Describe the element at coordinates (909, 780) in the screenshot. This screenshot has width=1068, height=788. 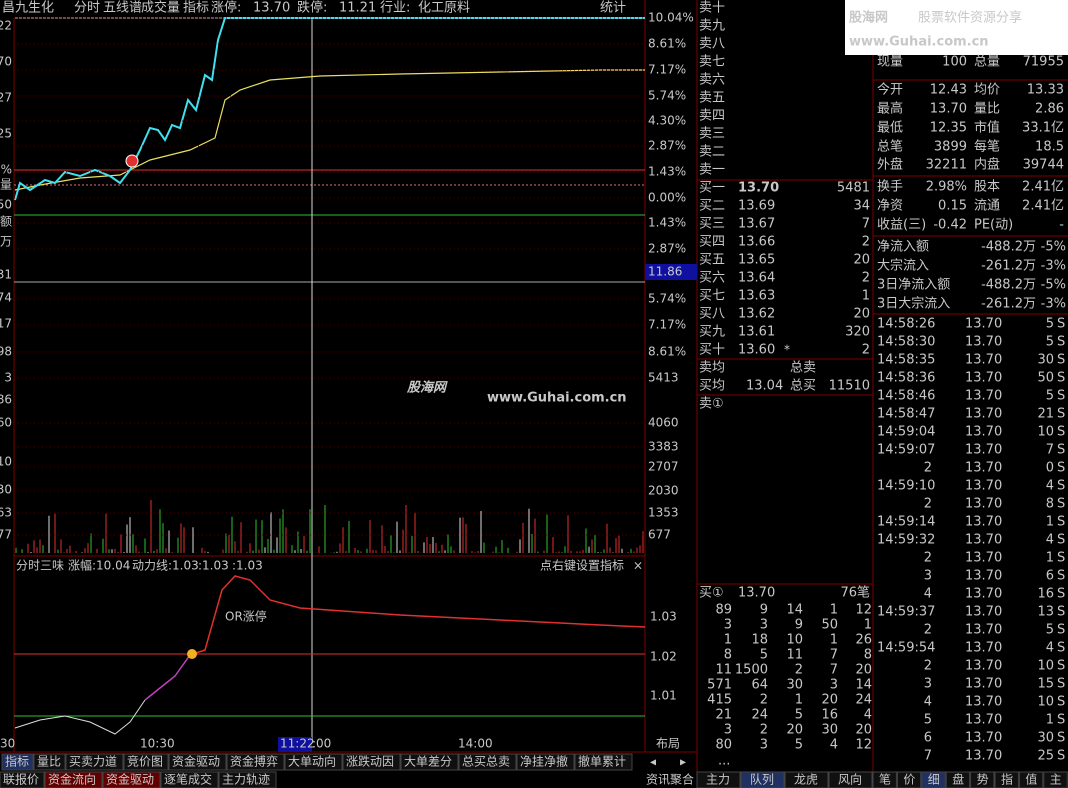
I see `detail-tab: 价` at that location.